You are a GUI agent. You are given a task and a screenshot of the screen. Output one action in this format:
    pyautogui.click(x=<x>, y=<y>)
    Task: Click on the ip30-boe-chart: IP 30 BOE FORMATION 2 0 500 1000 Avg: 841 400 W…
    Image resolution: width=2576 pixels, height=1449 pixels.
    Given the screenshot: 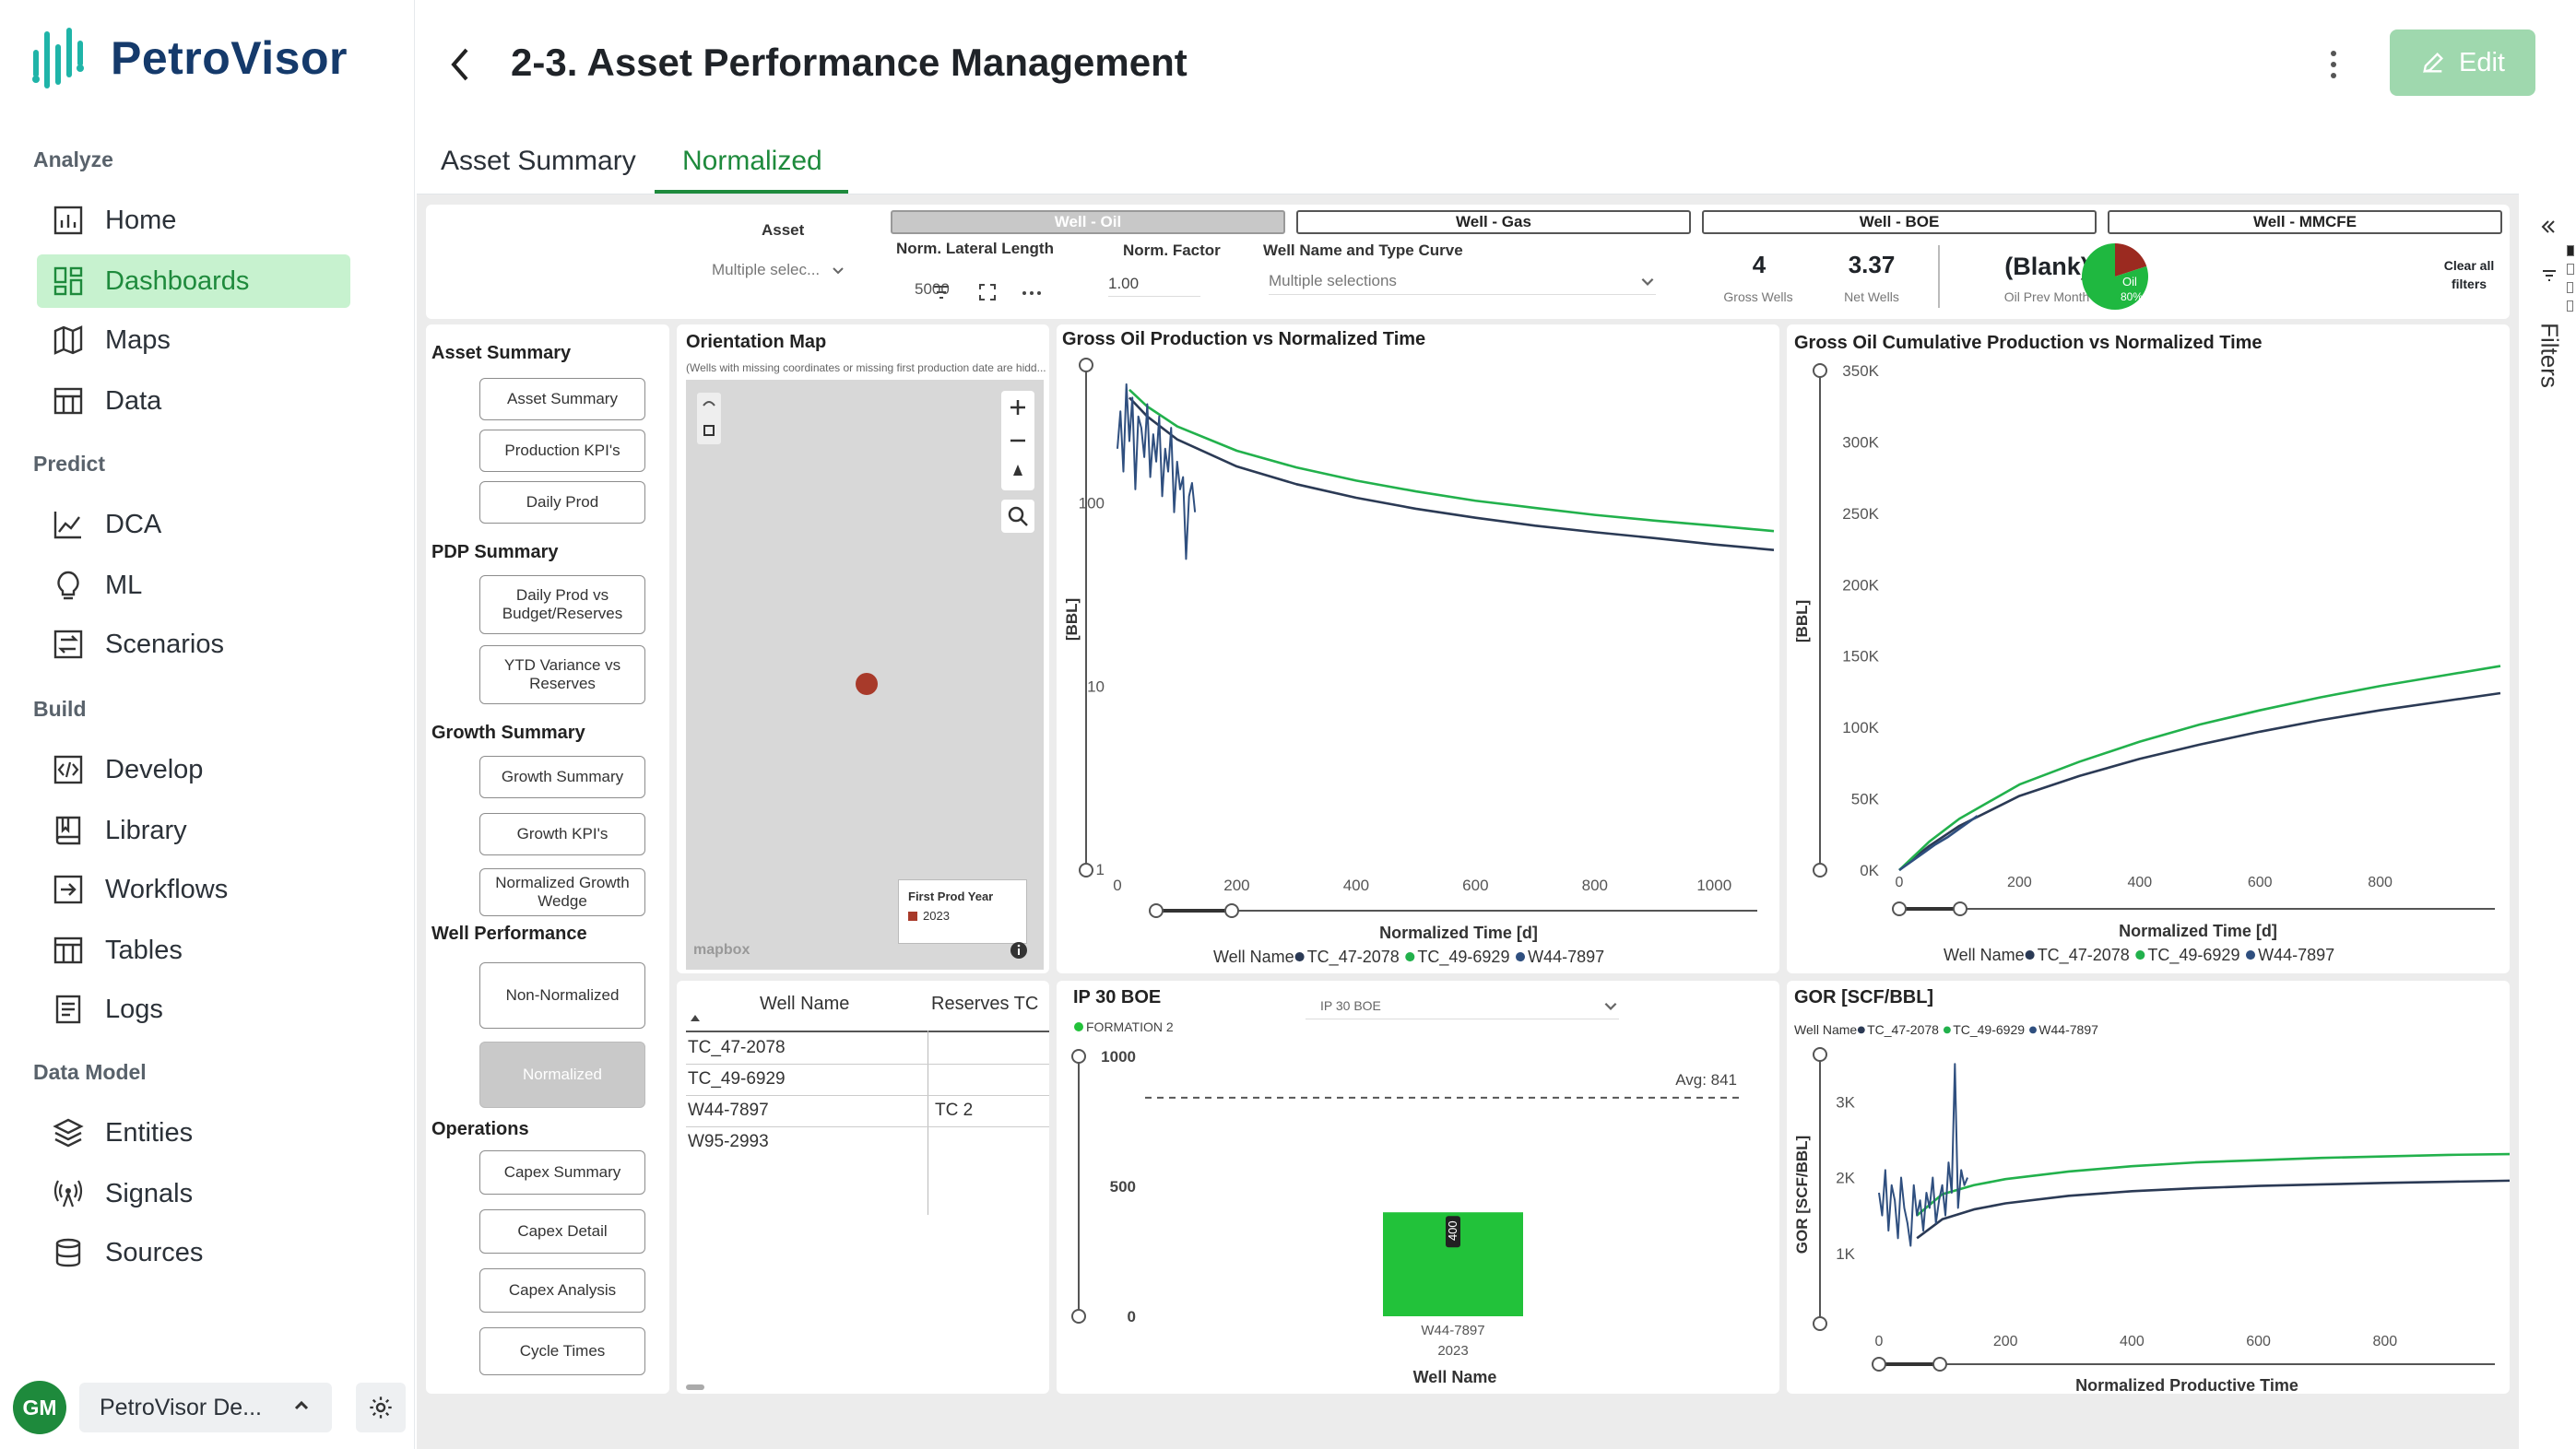 What is the action you would take?
    pyautogui.click(x=1418, y=1187)
    